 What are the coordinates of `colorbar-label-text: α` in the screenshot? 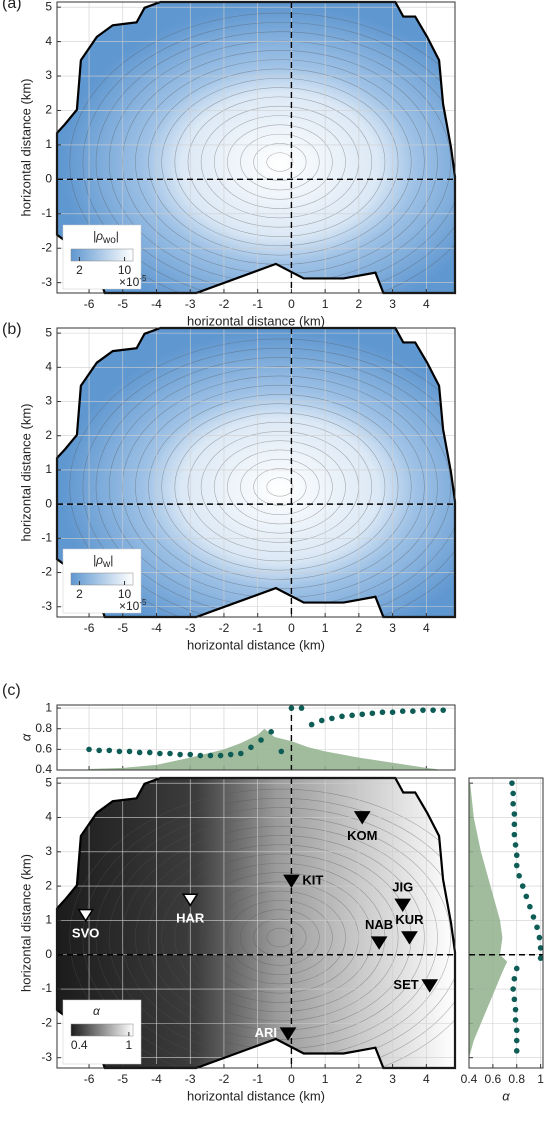 It's located at (97, 1011).